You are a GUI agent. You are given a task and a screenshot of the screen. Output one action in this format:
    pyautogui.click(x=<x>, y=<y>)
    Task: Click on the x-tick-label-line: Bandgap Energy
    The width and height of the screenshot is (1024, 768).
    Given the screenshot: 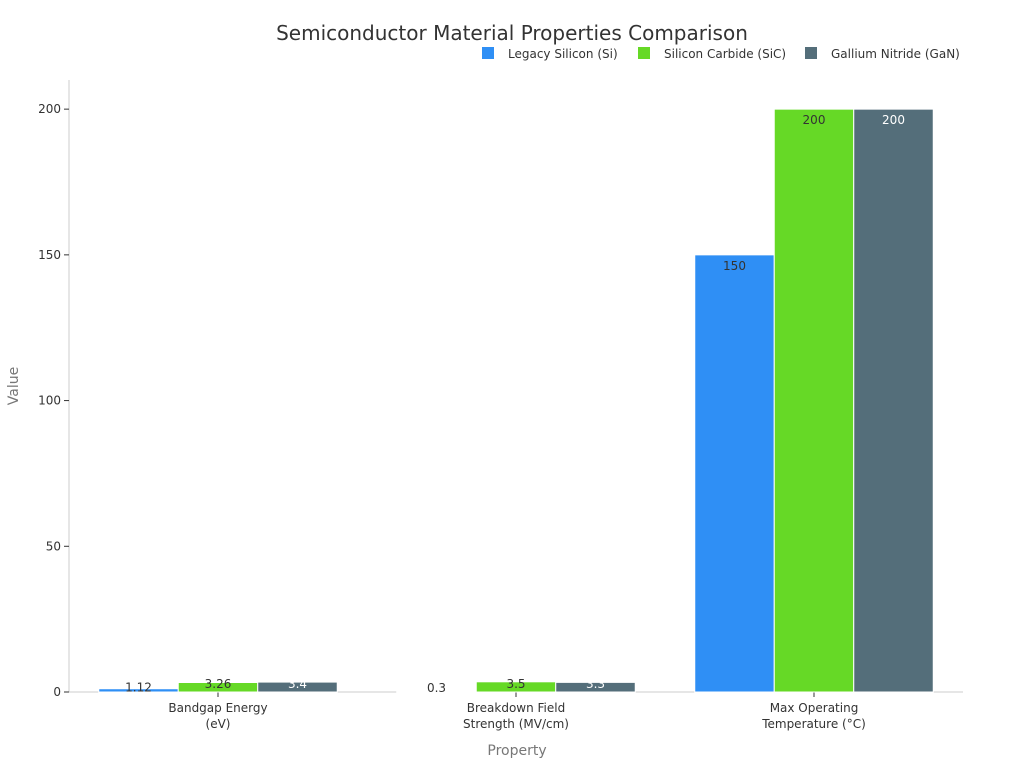 What is the action you would take?
    pyautogui.click(x=217, y=708)
    